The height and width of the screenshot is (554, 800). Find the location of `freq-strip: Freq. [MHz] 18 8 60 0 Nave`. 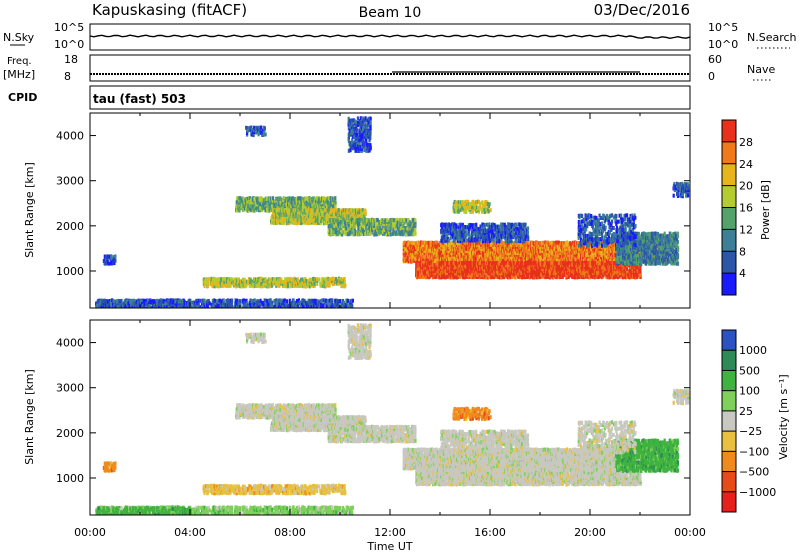

freq-strip: Freq. [MHz] 18 8 60 0 Nave is located at coordinates (389, 68).